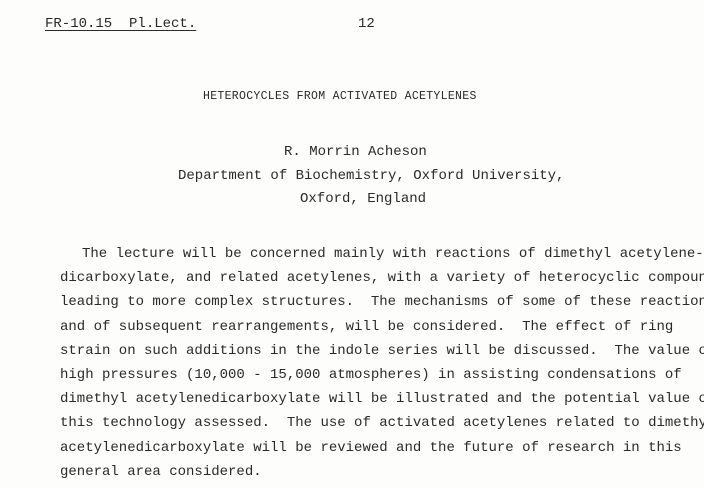  I want to click on lecture-title: HETEROCYCLES FROM ACTIVATED ACETYLENES, so click(340, 96).